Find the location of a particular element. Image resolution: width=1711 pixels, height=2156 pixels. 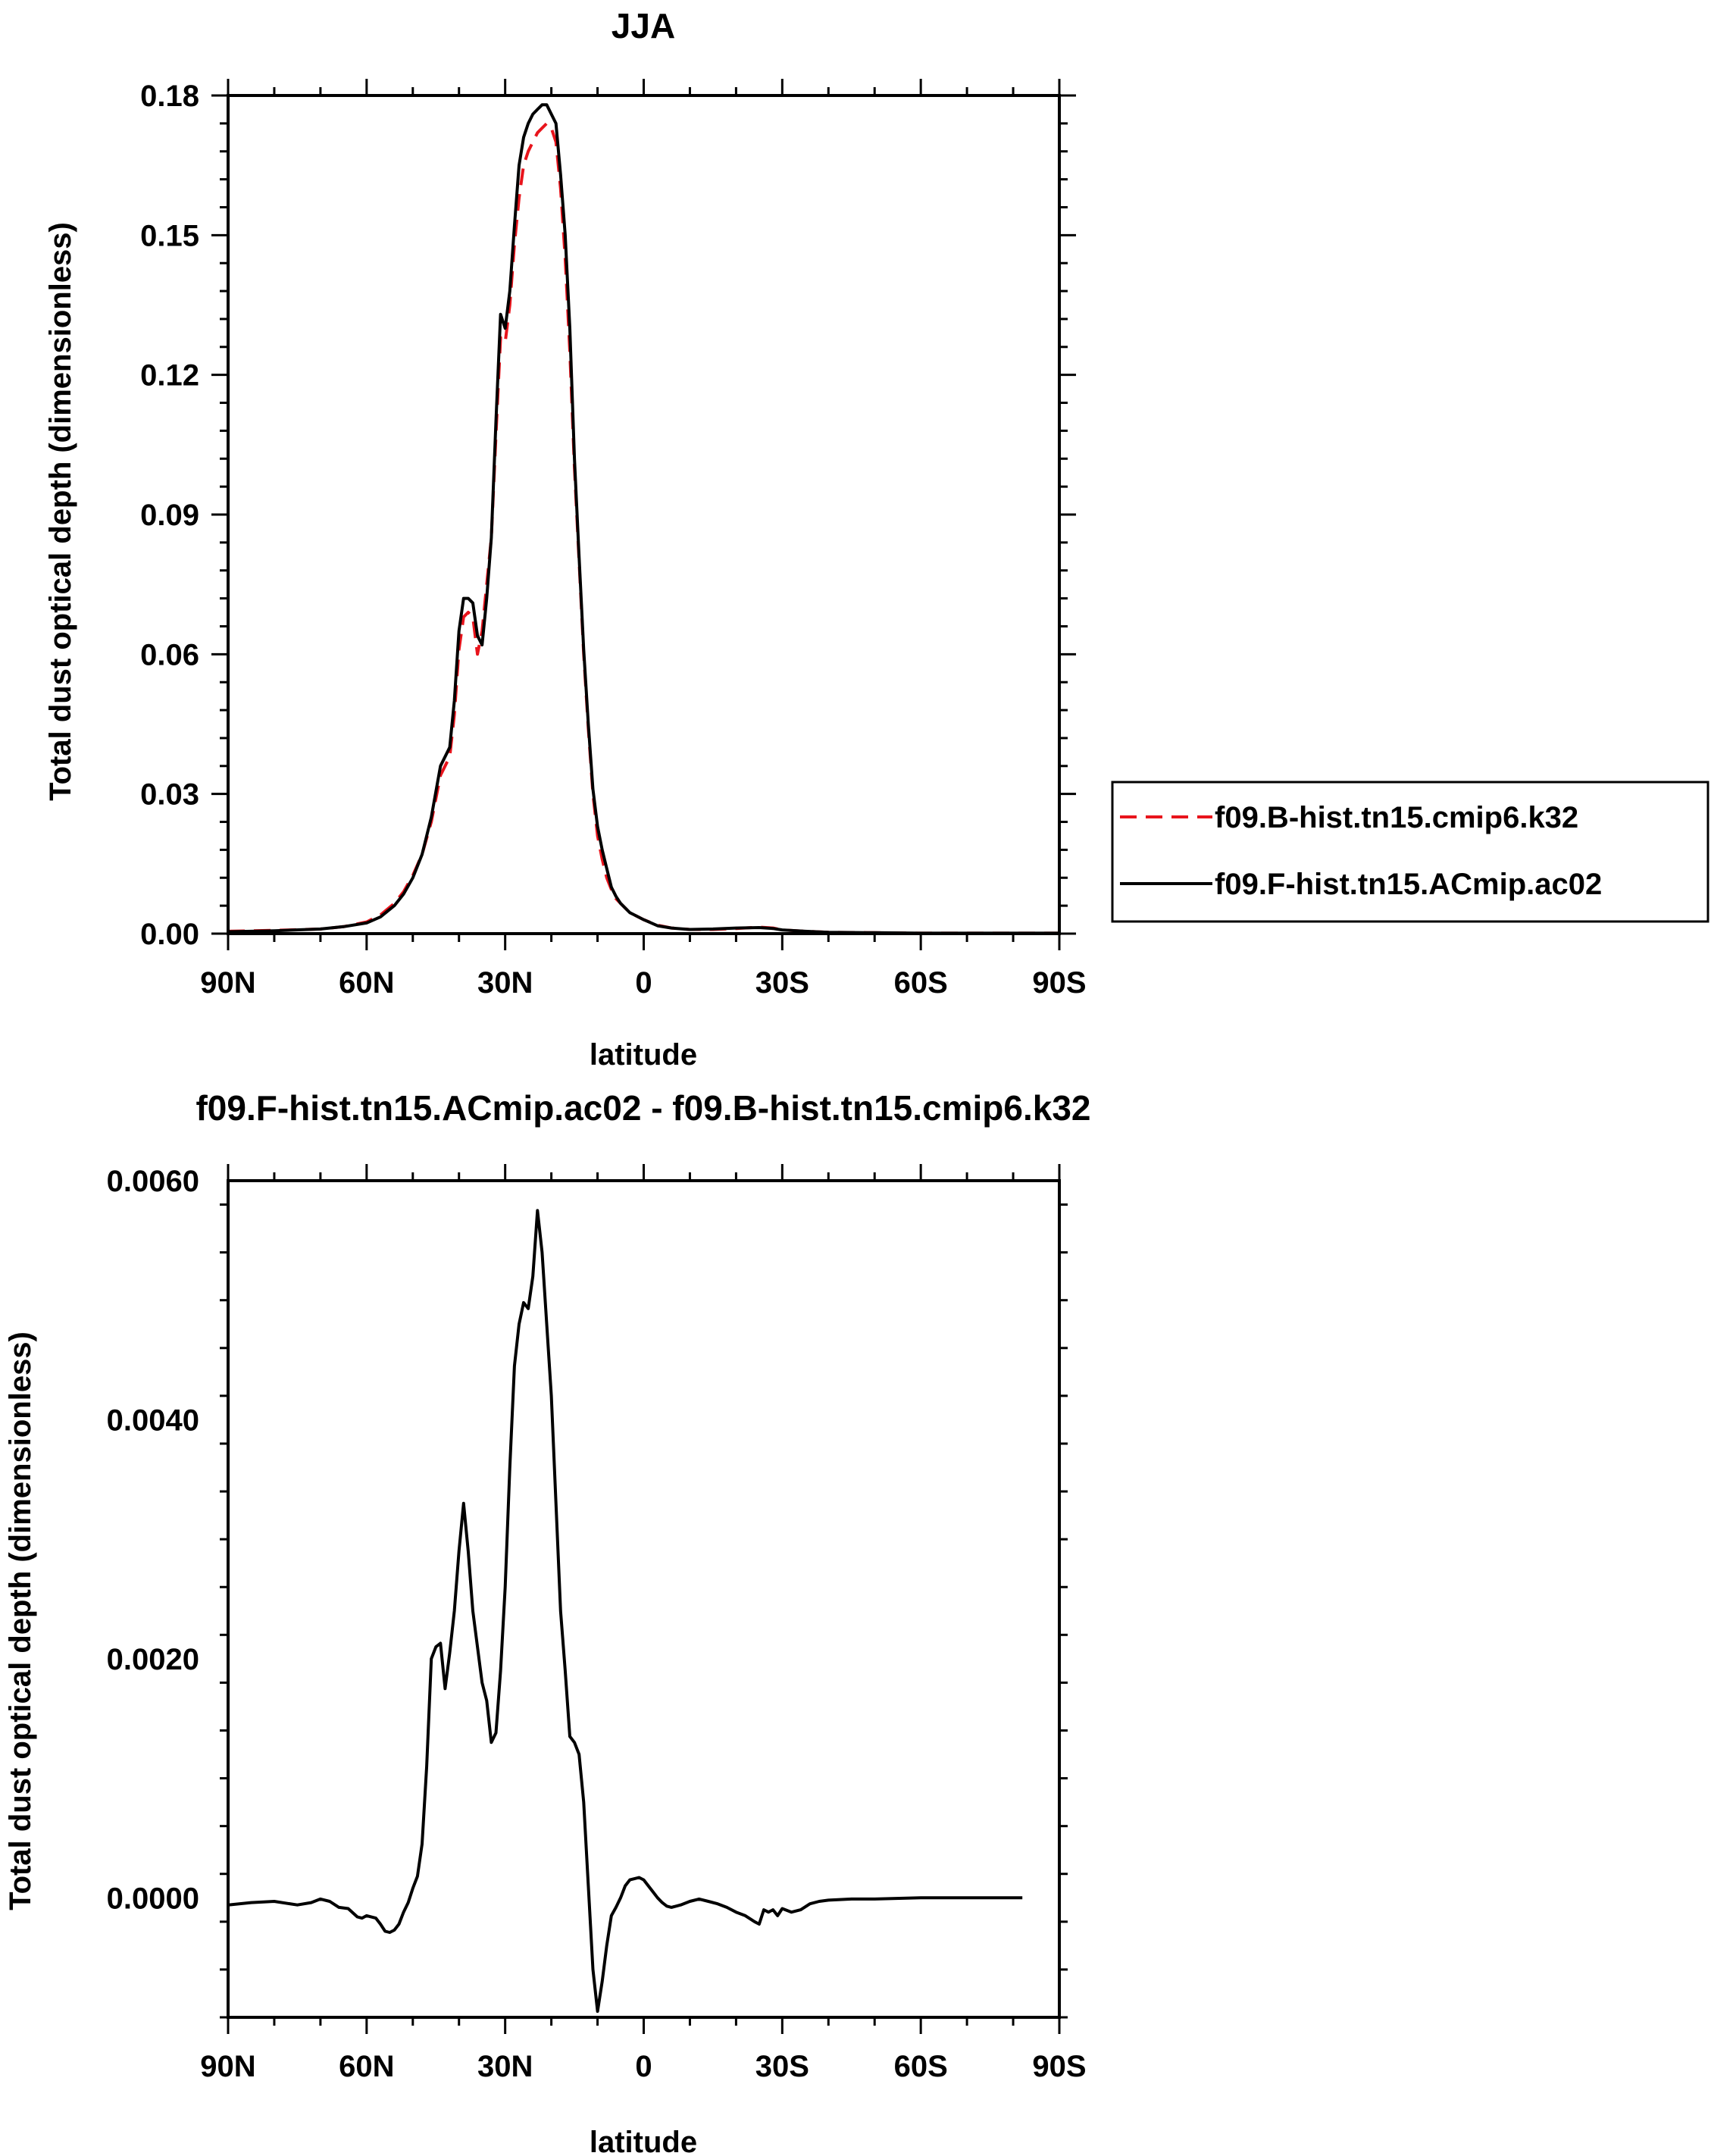

bottom-chart-xlabel: latitude is located at coordinates (643, 2141).